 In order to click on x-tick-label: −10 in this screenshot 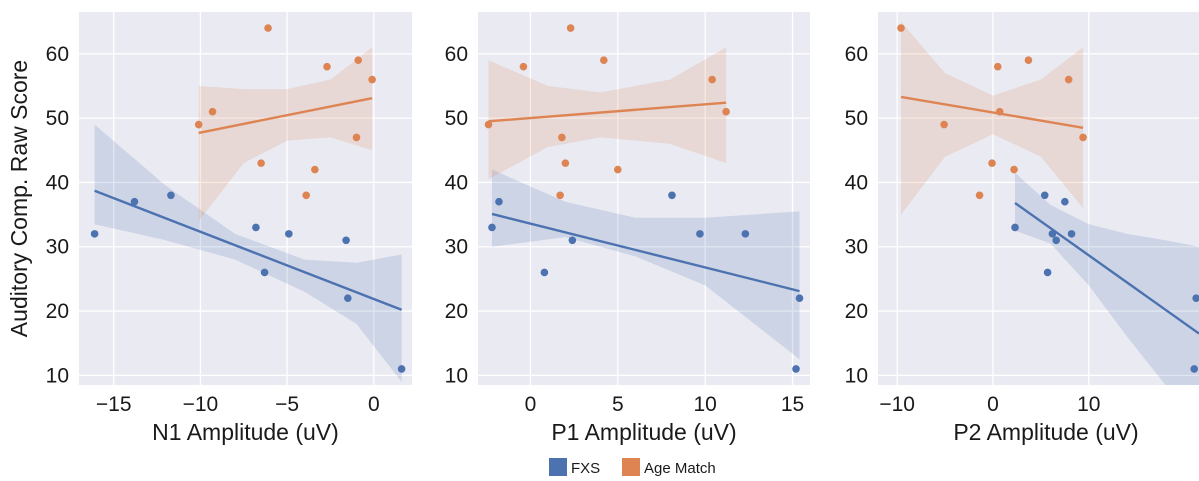, I will do `click(201, 404)`.